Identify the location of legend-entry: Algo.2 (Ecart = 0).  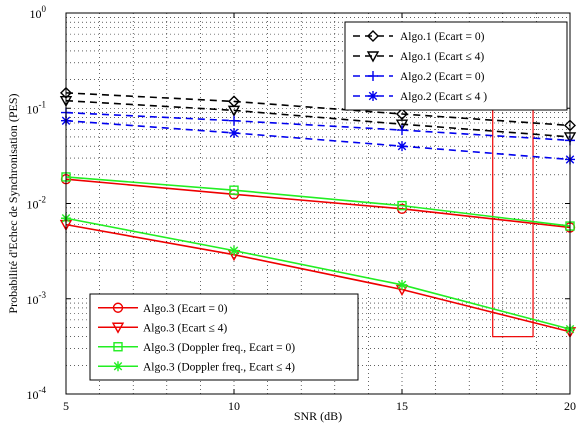
(419, 77).